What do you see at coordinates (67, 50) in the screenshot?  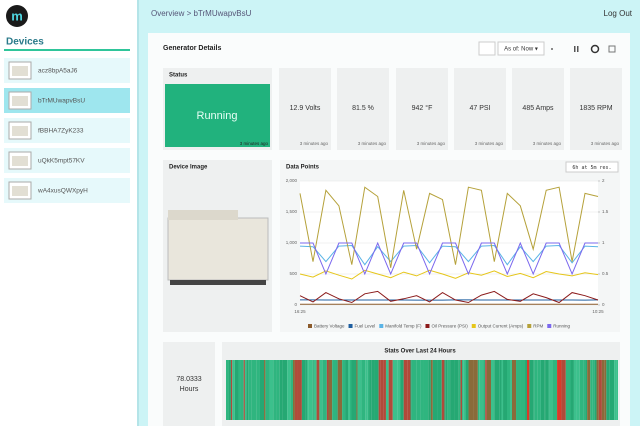 I see `sidebar-title-underline` at bounding box center [67, 50].